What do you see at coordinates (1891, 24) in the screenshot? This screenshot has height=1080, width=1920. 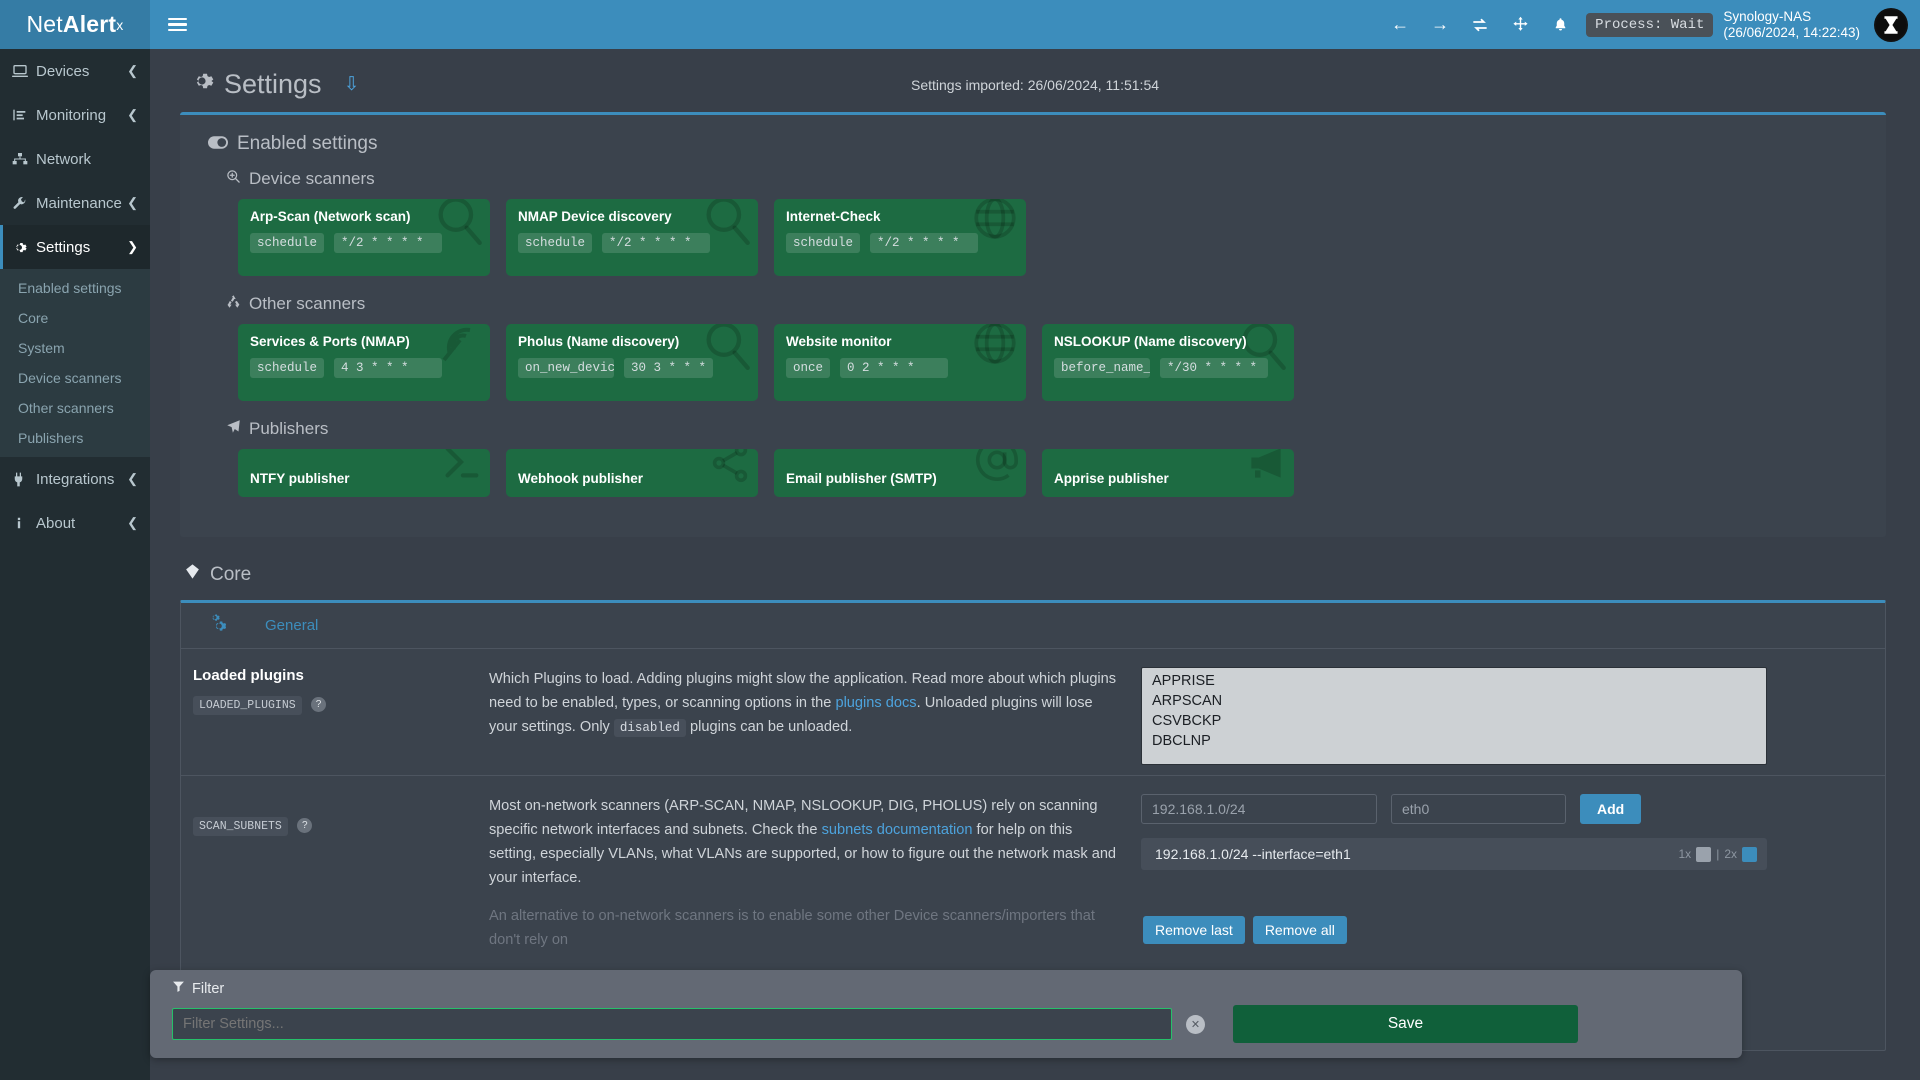 I see `avatar` at bounding box center [1891, 24].